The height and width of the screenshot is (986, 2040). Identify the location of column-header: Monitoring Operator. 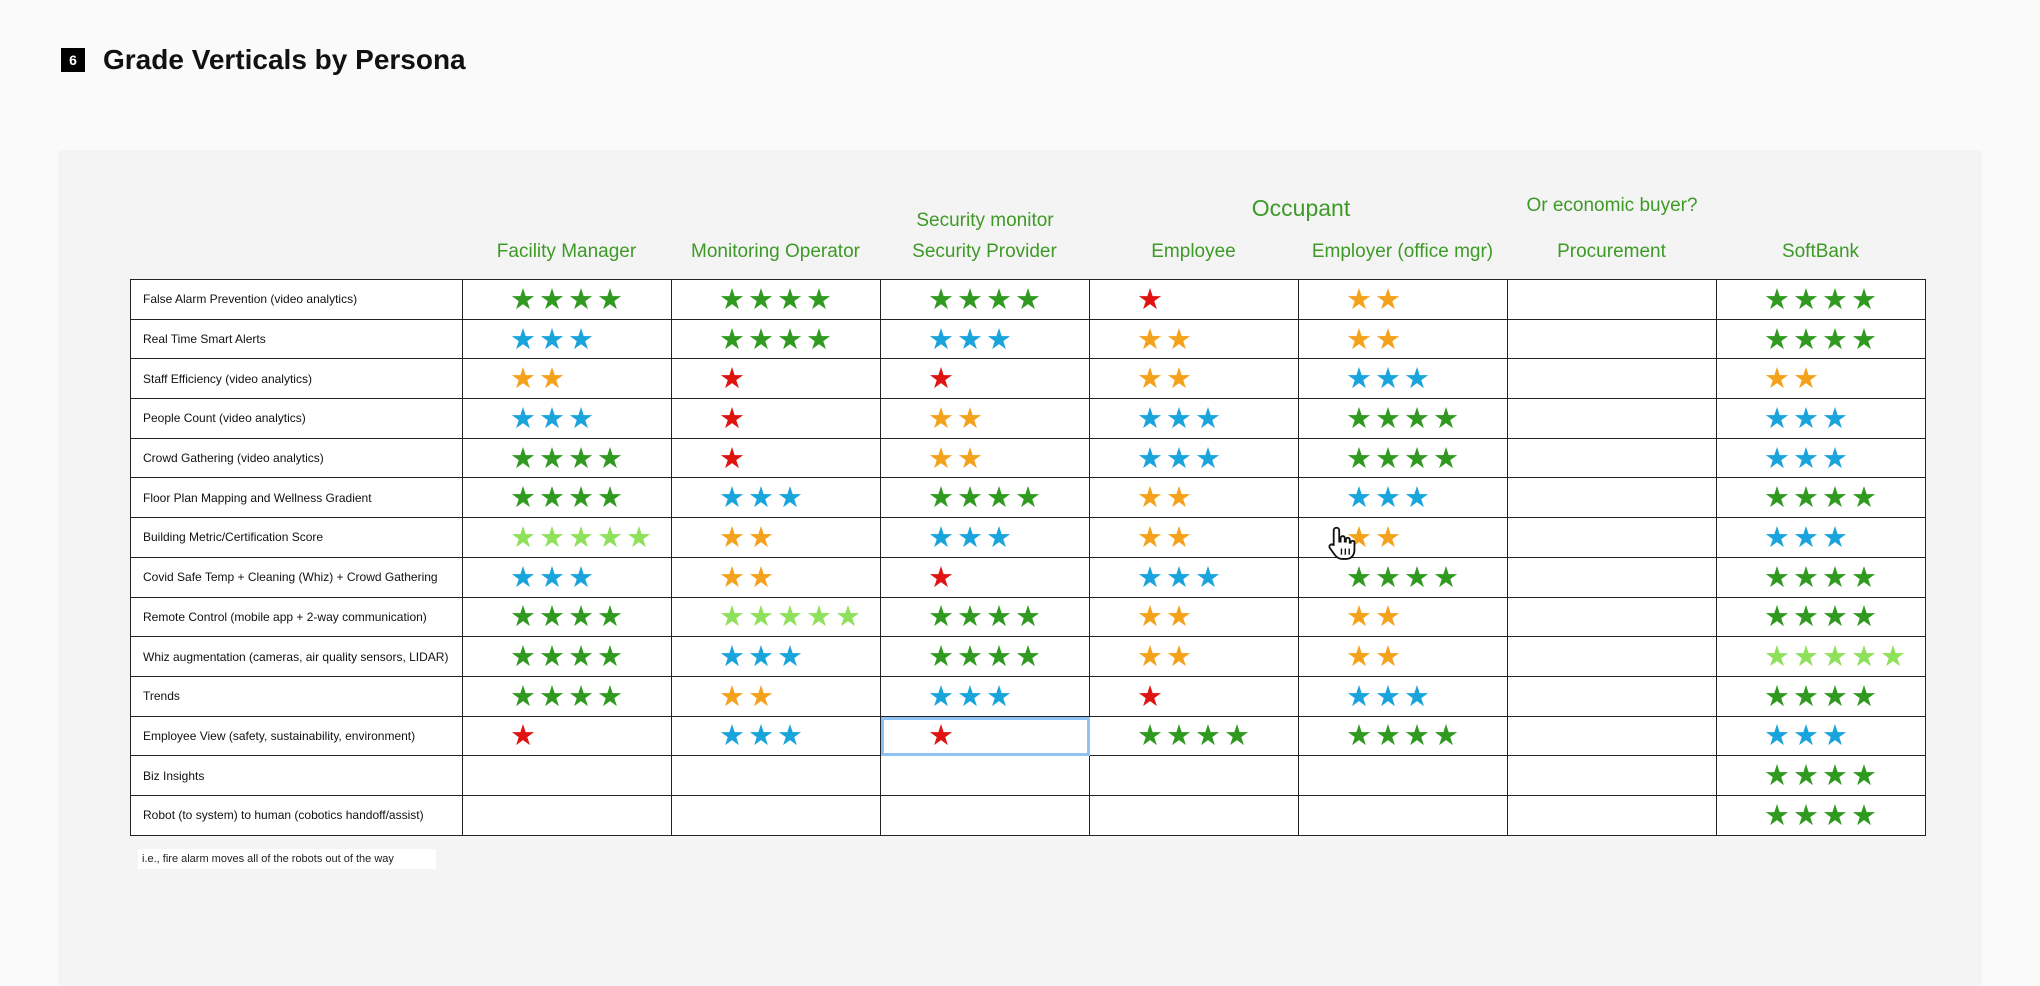
(775, 251).